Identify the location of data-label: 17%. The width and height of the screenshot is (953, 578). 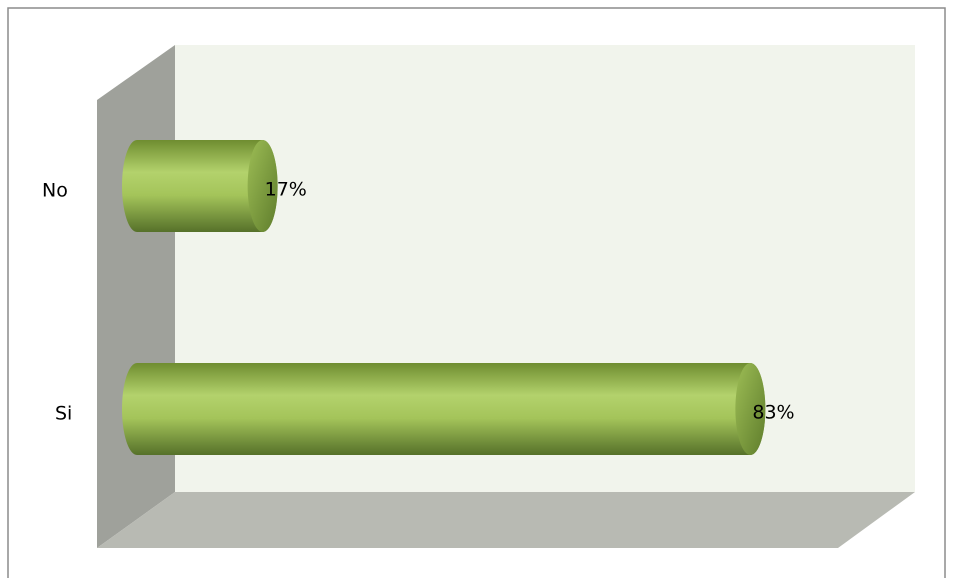
(286, 190).